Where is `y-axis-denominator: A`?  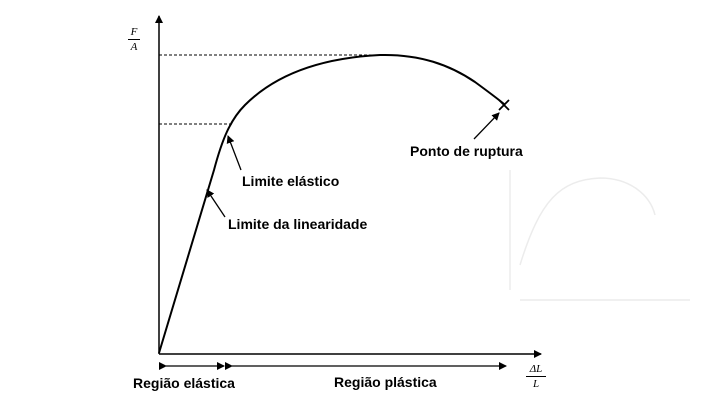
y-axis-denominator: A is located at coordinates (134, 47).